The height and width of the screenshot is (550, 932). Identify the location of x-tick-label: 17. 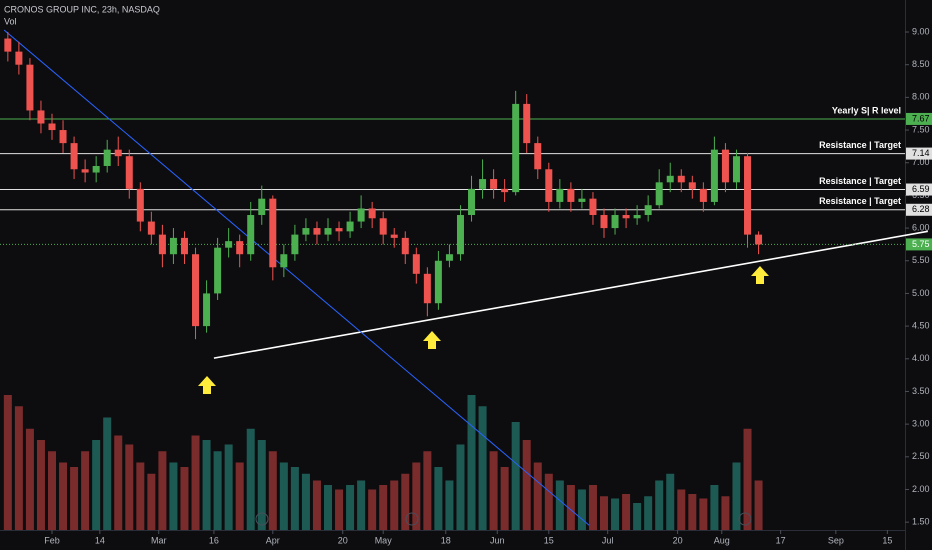
(781, 540).